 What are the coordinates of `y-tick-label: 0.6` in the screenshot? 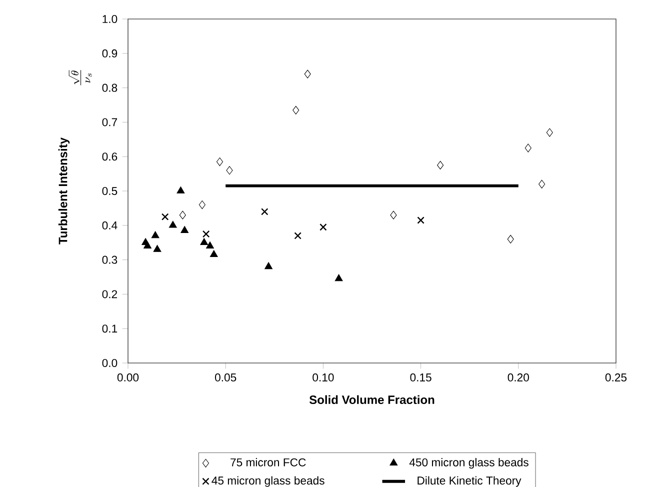 It's located at (110, 156).